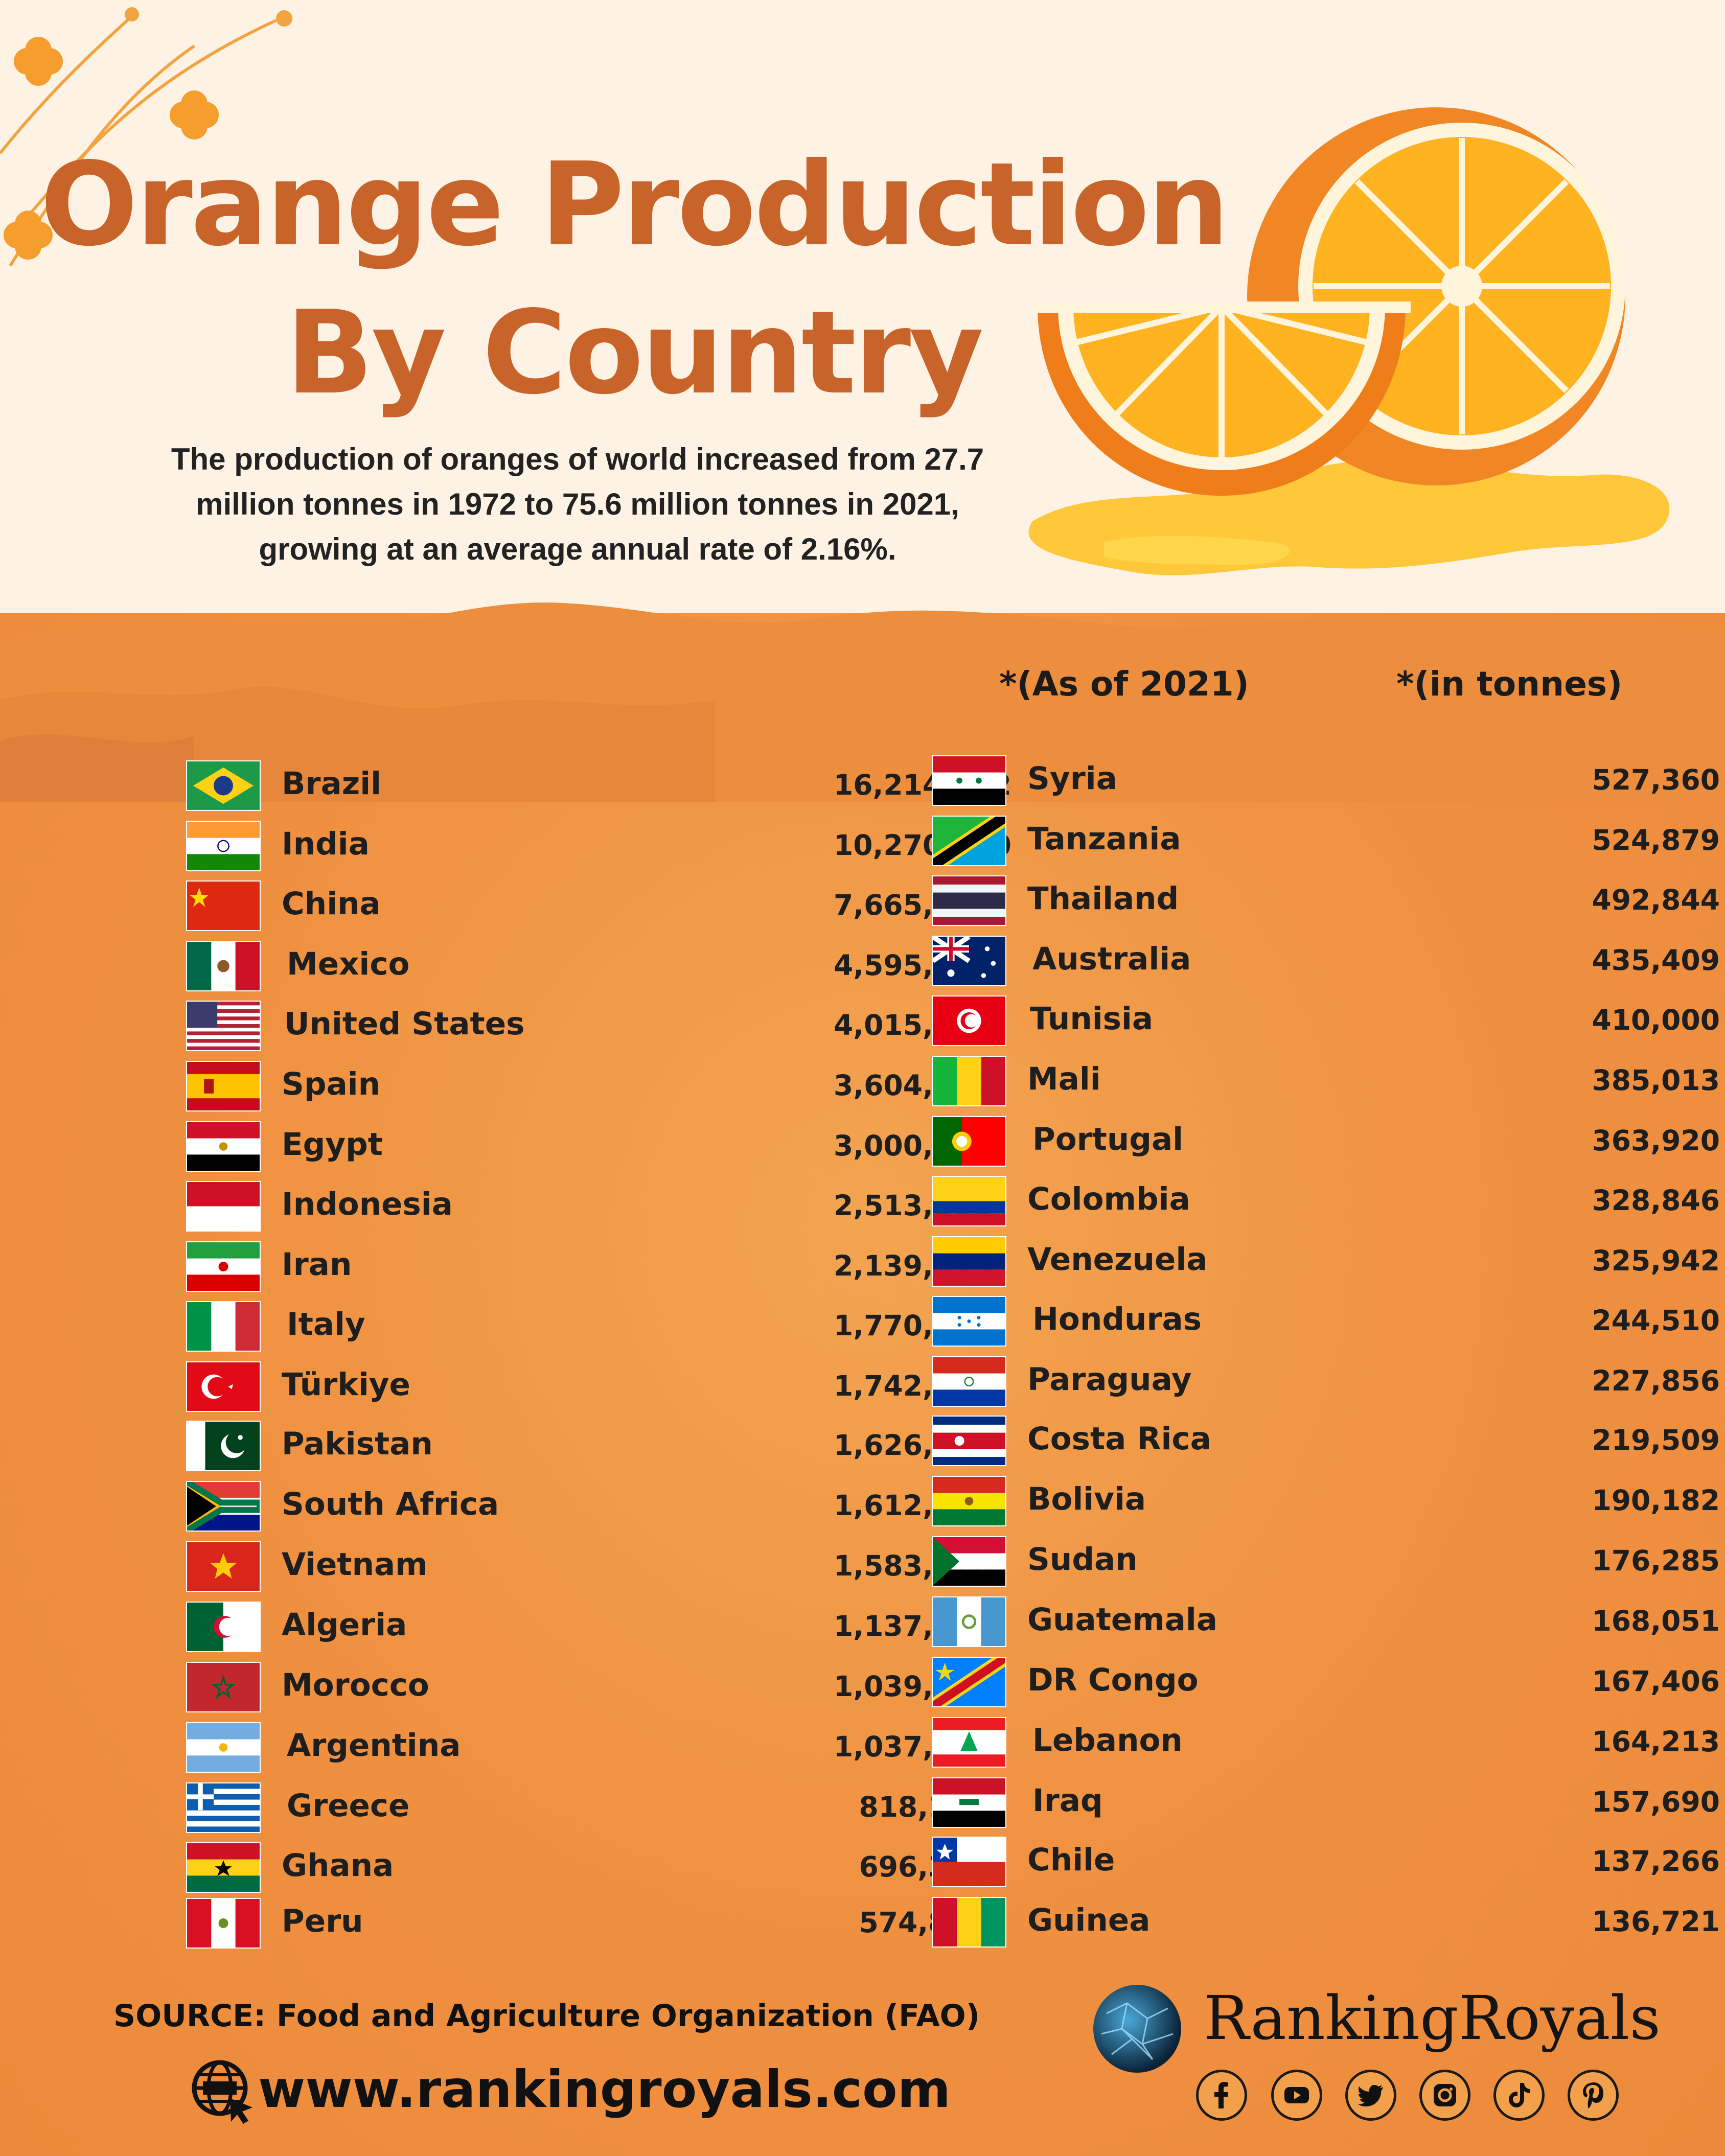 This screenshot has width=1725, height=2156. I want to click on production-value: 325,942, so click(1656, 1261).